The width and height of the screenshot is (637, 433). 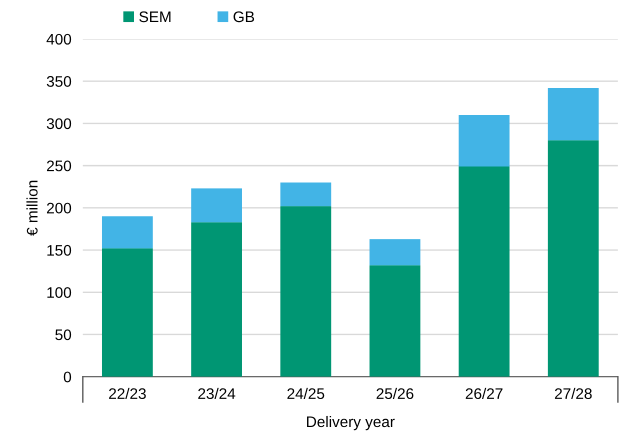 What do you see at coordinates (59, 81) in the screenshot?
I see `y-tick-label: 350` at bounding box center [59, 81].